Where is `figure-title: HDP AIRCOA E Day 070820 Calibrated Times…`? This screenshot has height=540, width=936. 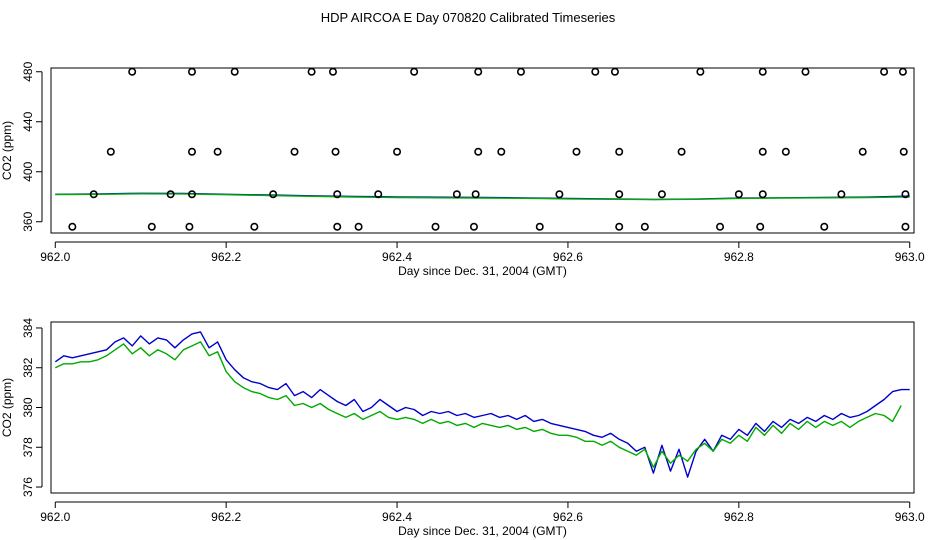
figure-title: HDP AIRCOA E Day 070820 Calibrated Times… is located at coordinates (468, 17).